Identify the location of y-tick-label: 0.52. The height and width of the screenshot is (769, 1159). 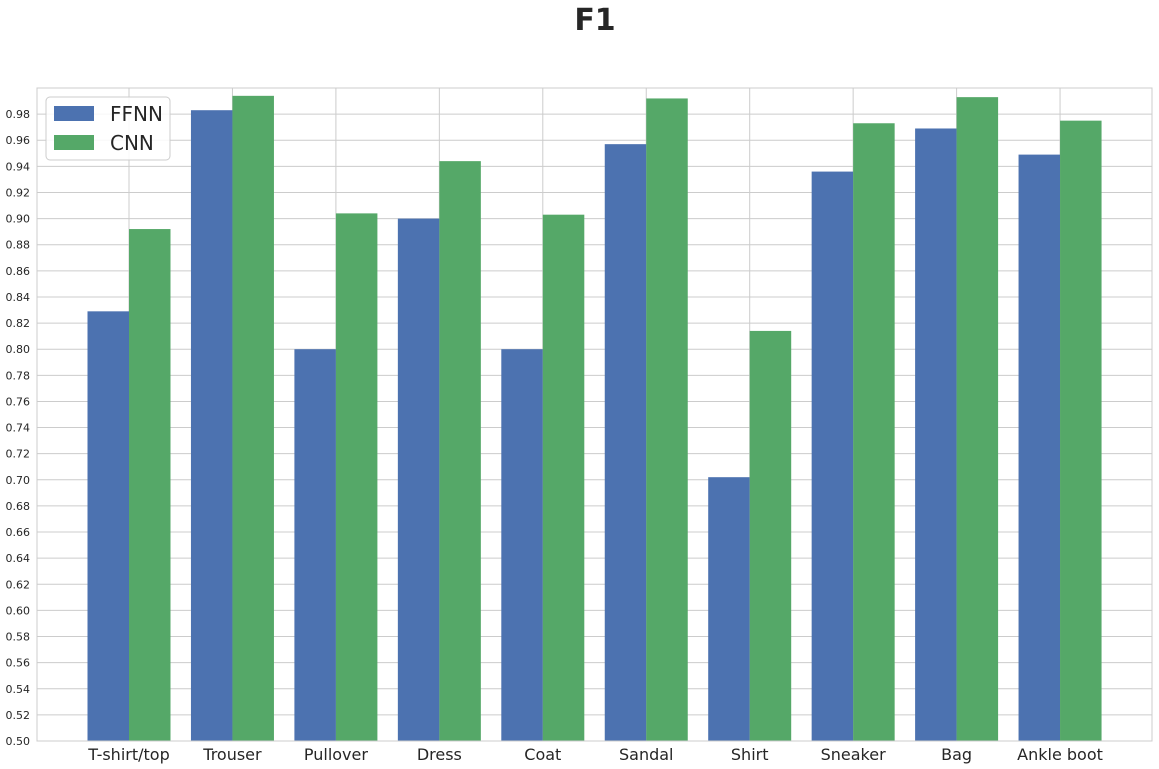
(18, 715).